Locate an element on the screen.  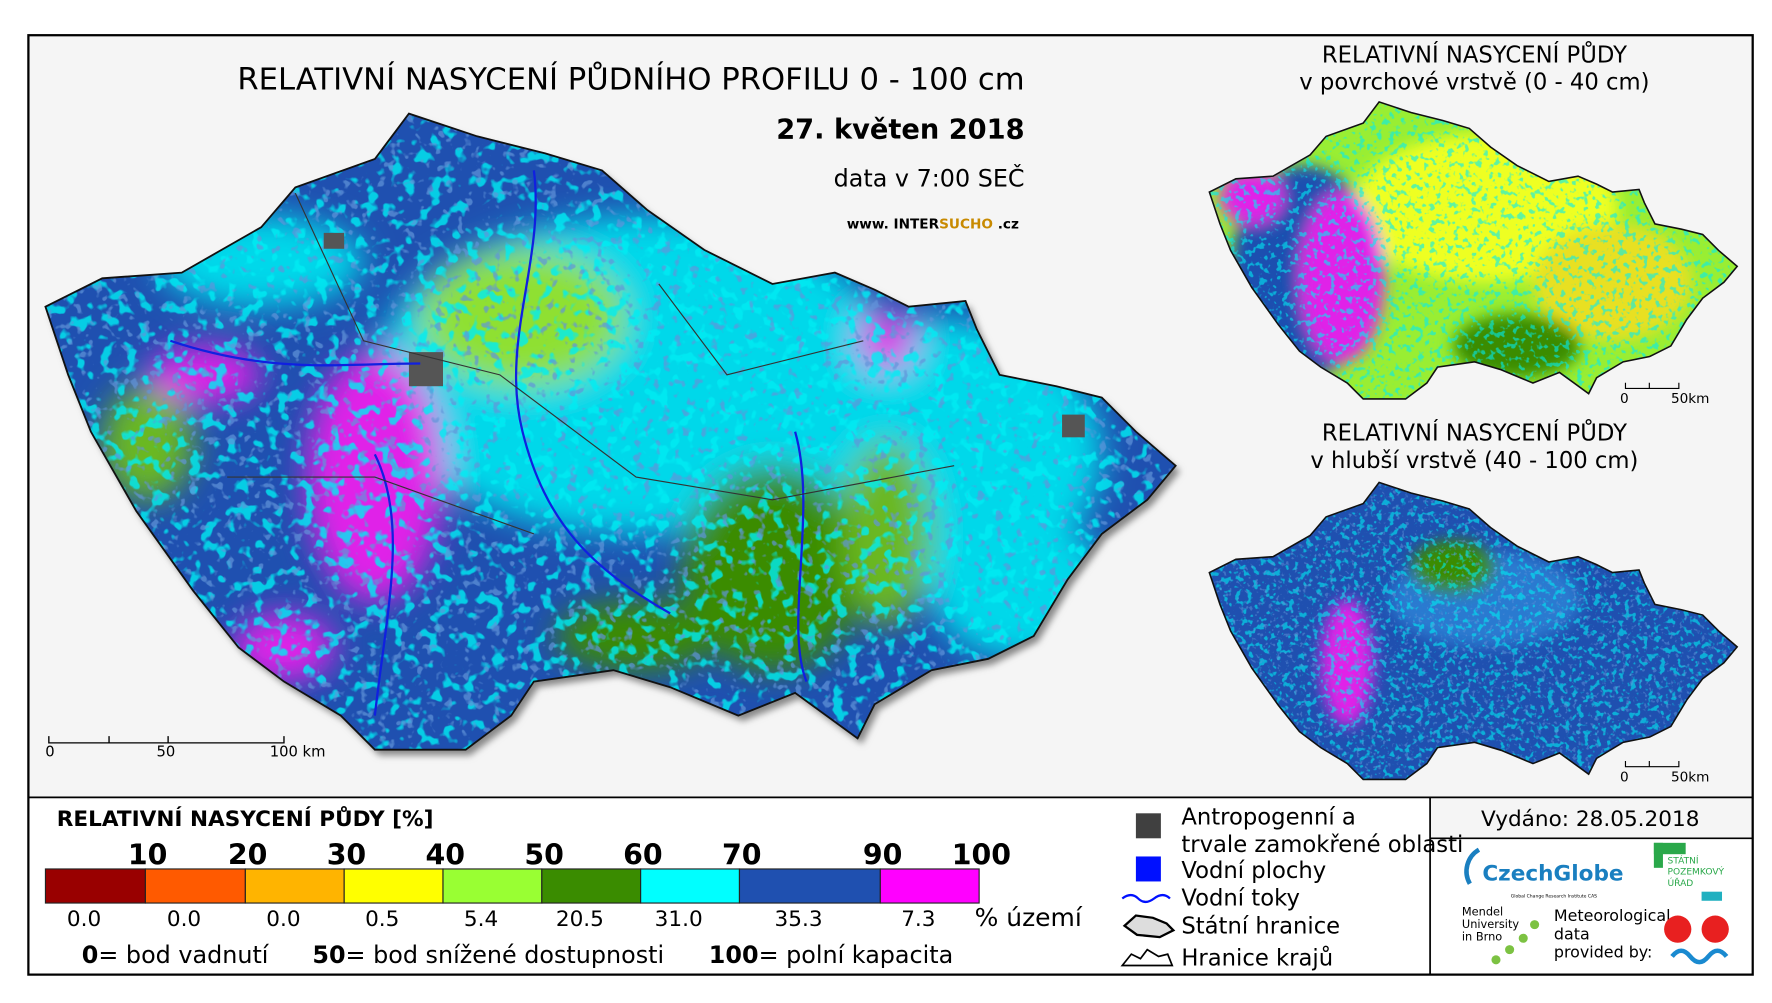
symbol-label-line: trvale zamokřené oblasti is located at coordinates (1322, 845).